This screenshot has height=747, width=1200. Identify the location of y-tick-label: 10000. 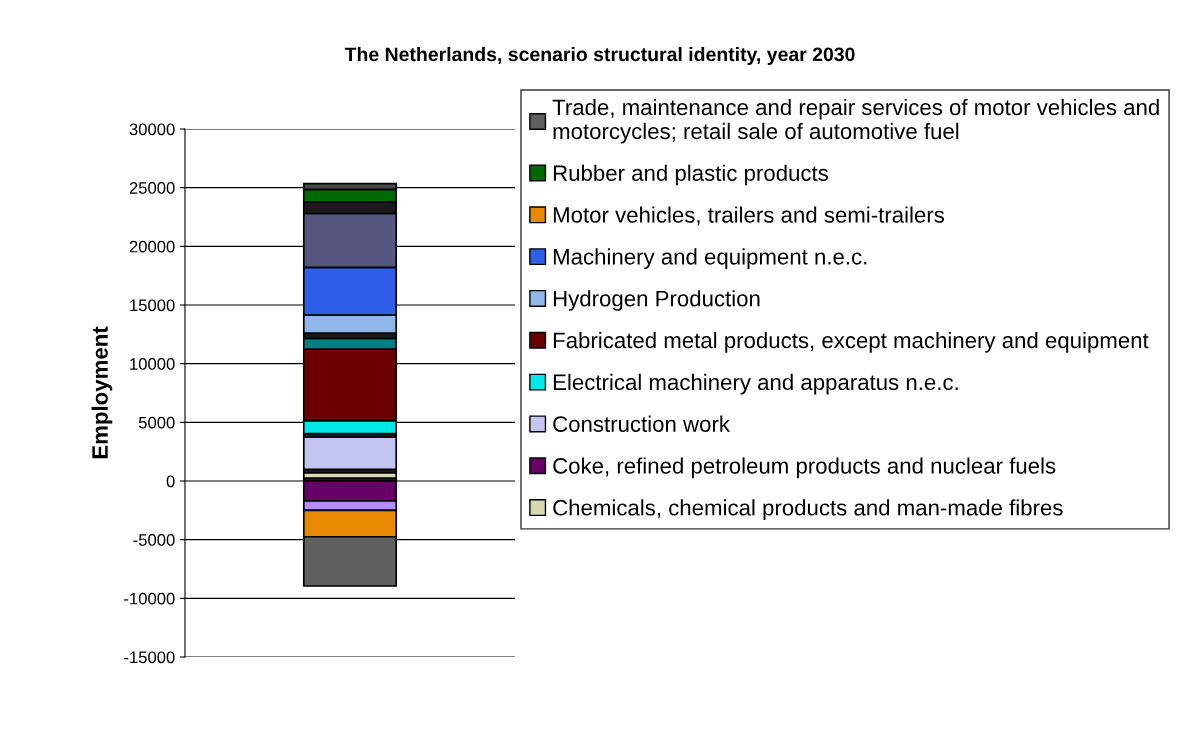
(152, 364).